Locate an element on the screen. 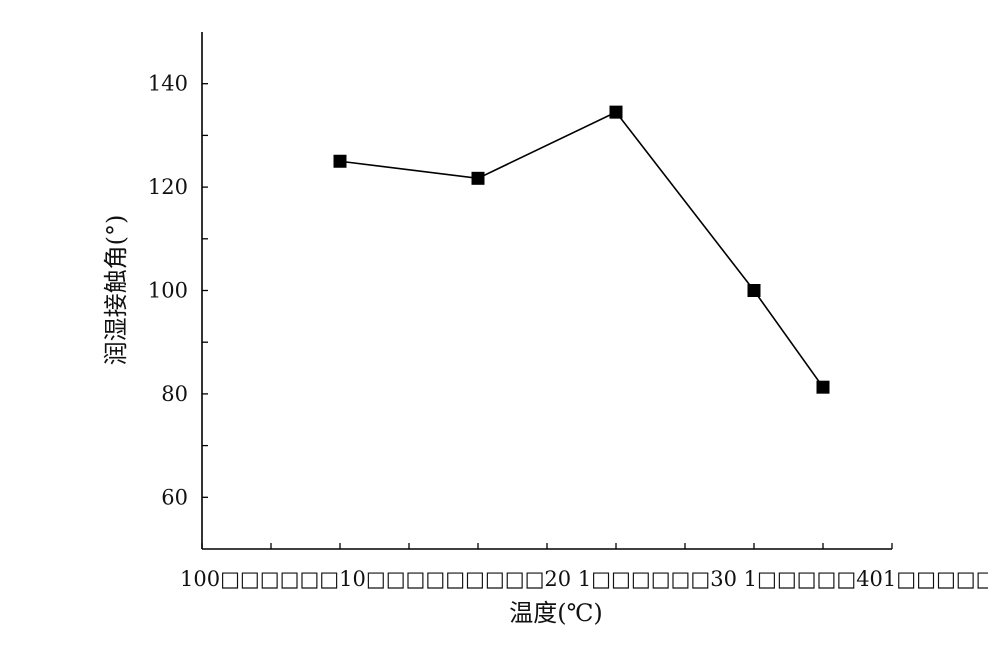 This screenshot has height=650, width=988. y-tick-label: 60 is located at coordinates (174, 497).